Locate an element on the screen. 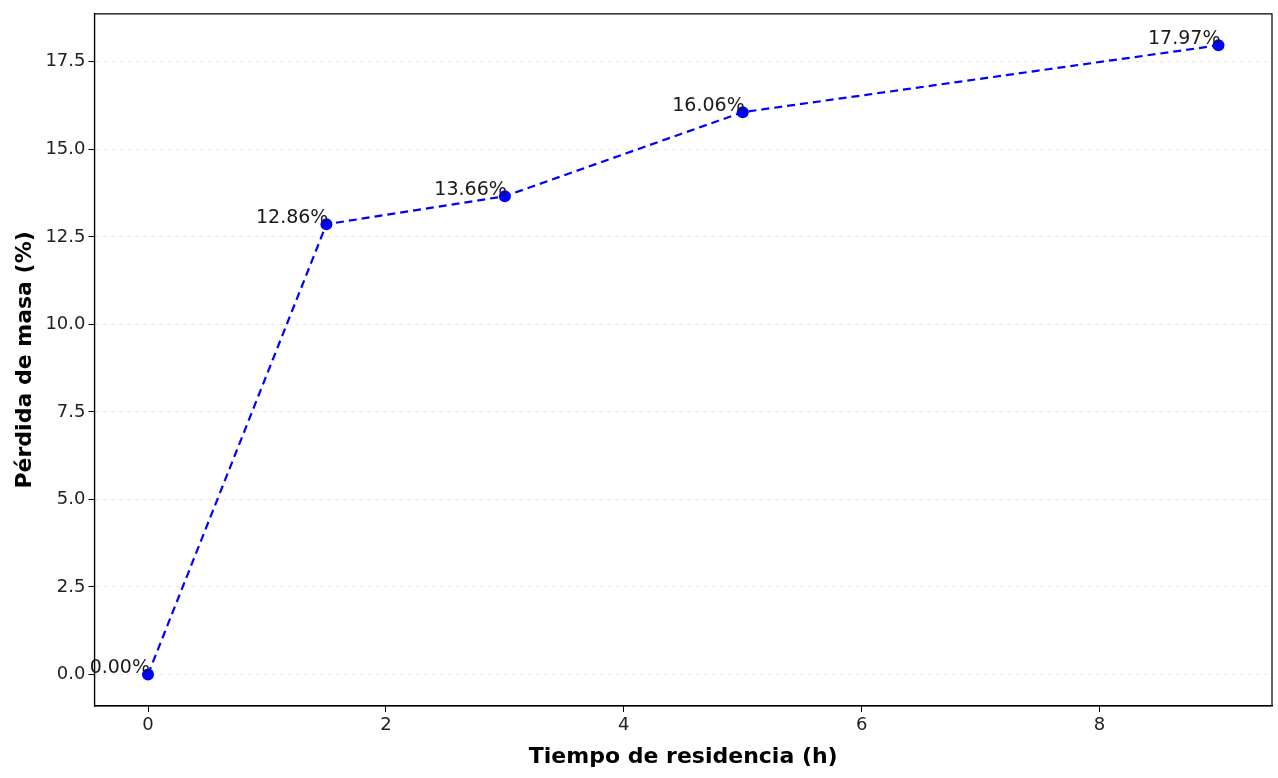 This screenshot has height=778, width=1278. y-tick-label: 5.0 is located at coordinates (71, 498).